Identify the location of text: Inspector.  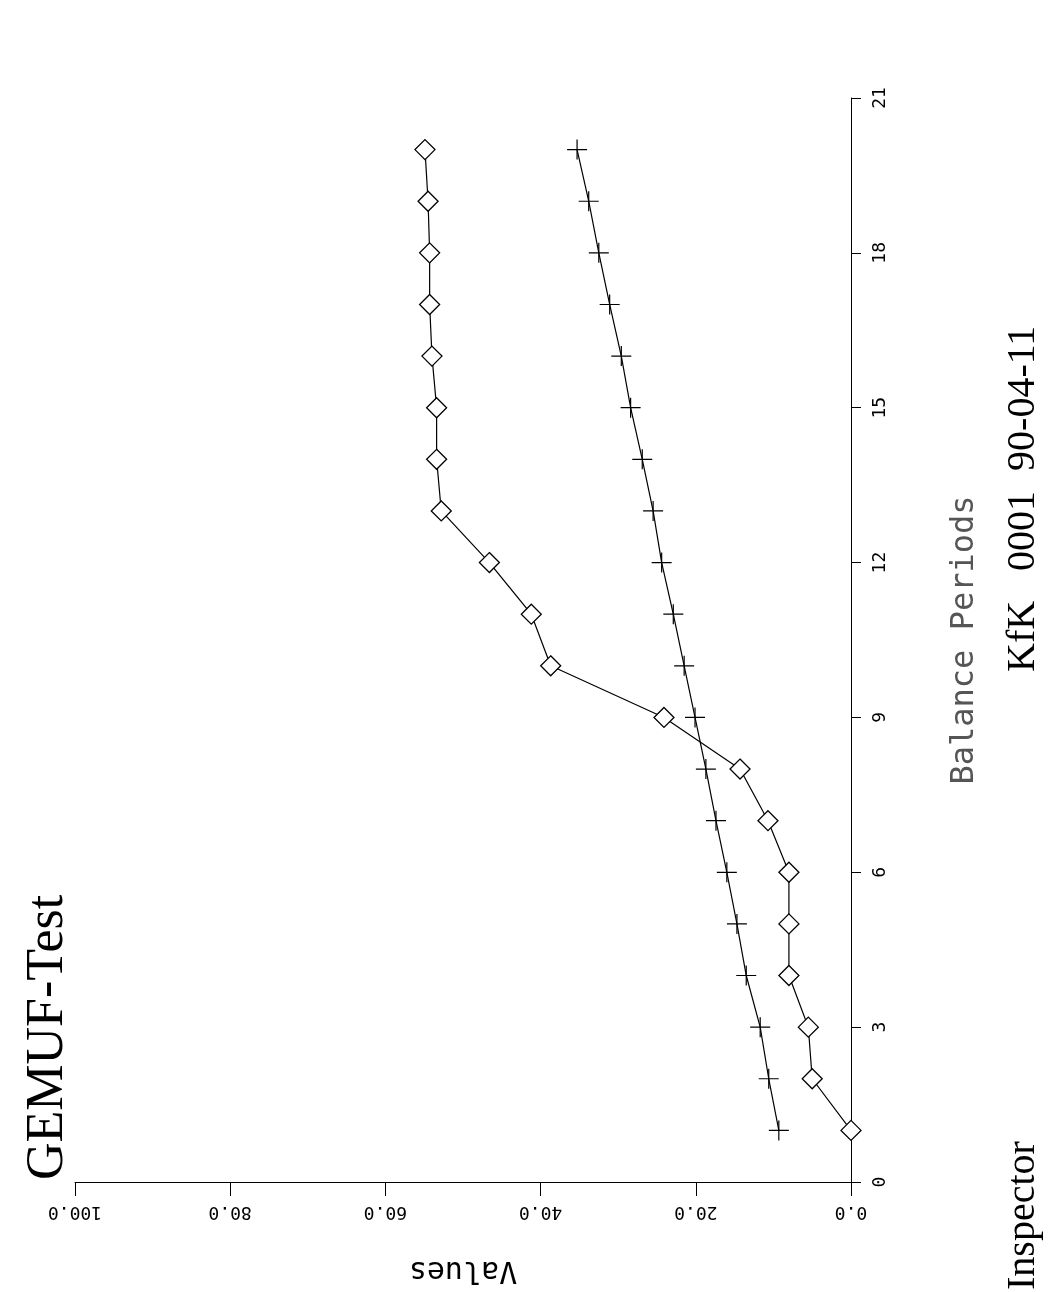
(1020, 1215).